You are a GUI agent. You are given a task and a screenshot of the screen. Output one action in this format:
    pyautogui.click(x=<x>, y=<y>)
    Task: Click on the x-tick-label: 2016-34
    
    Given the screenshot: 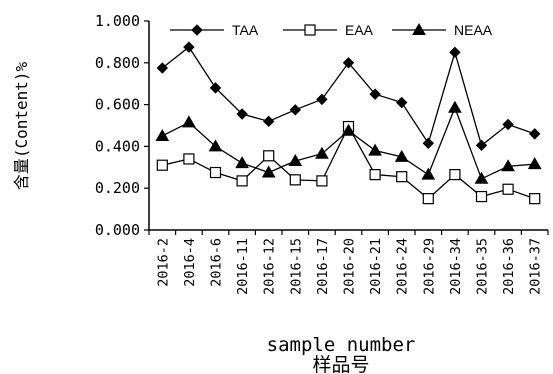 What is the action you would take?
    pyautogui.click(x=456, y=266)
    